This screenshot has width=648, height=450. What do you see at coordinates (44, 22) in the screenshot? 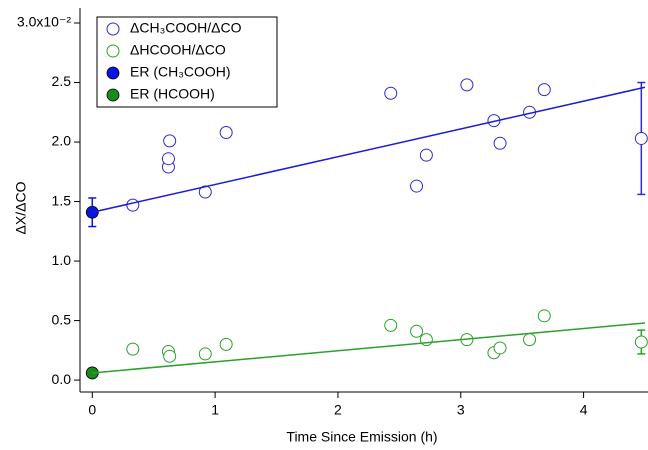
I see `y-tick-label: 3.0x10⁻²` at bounding box center [44, 22].